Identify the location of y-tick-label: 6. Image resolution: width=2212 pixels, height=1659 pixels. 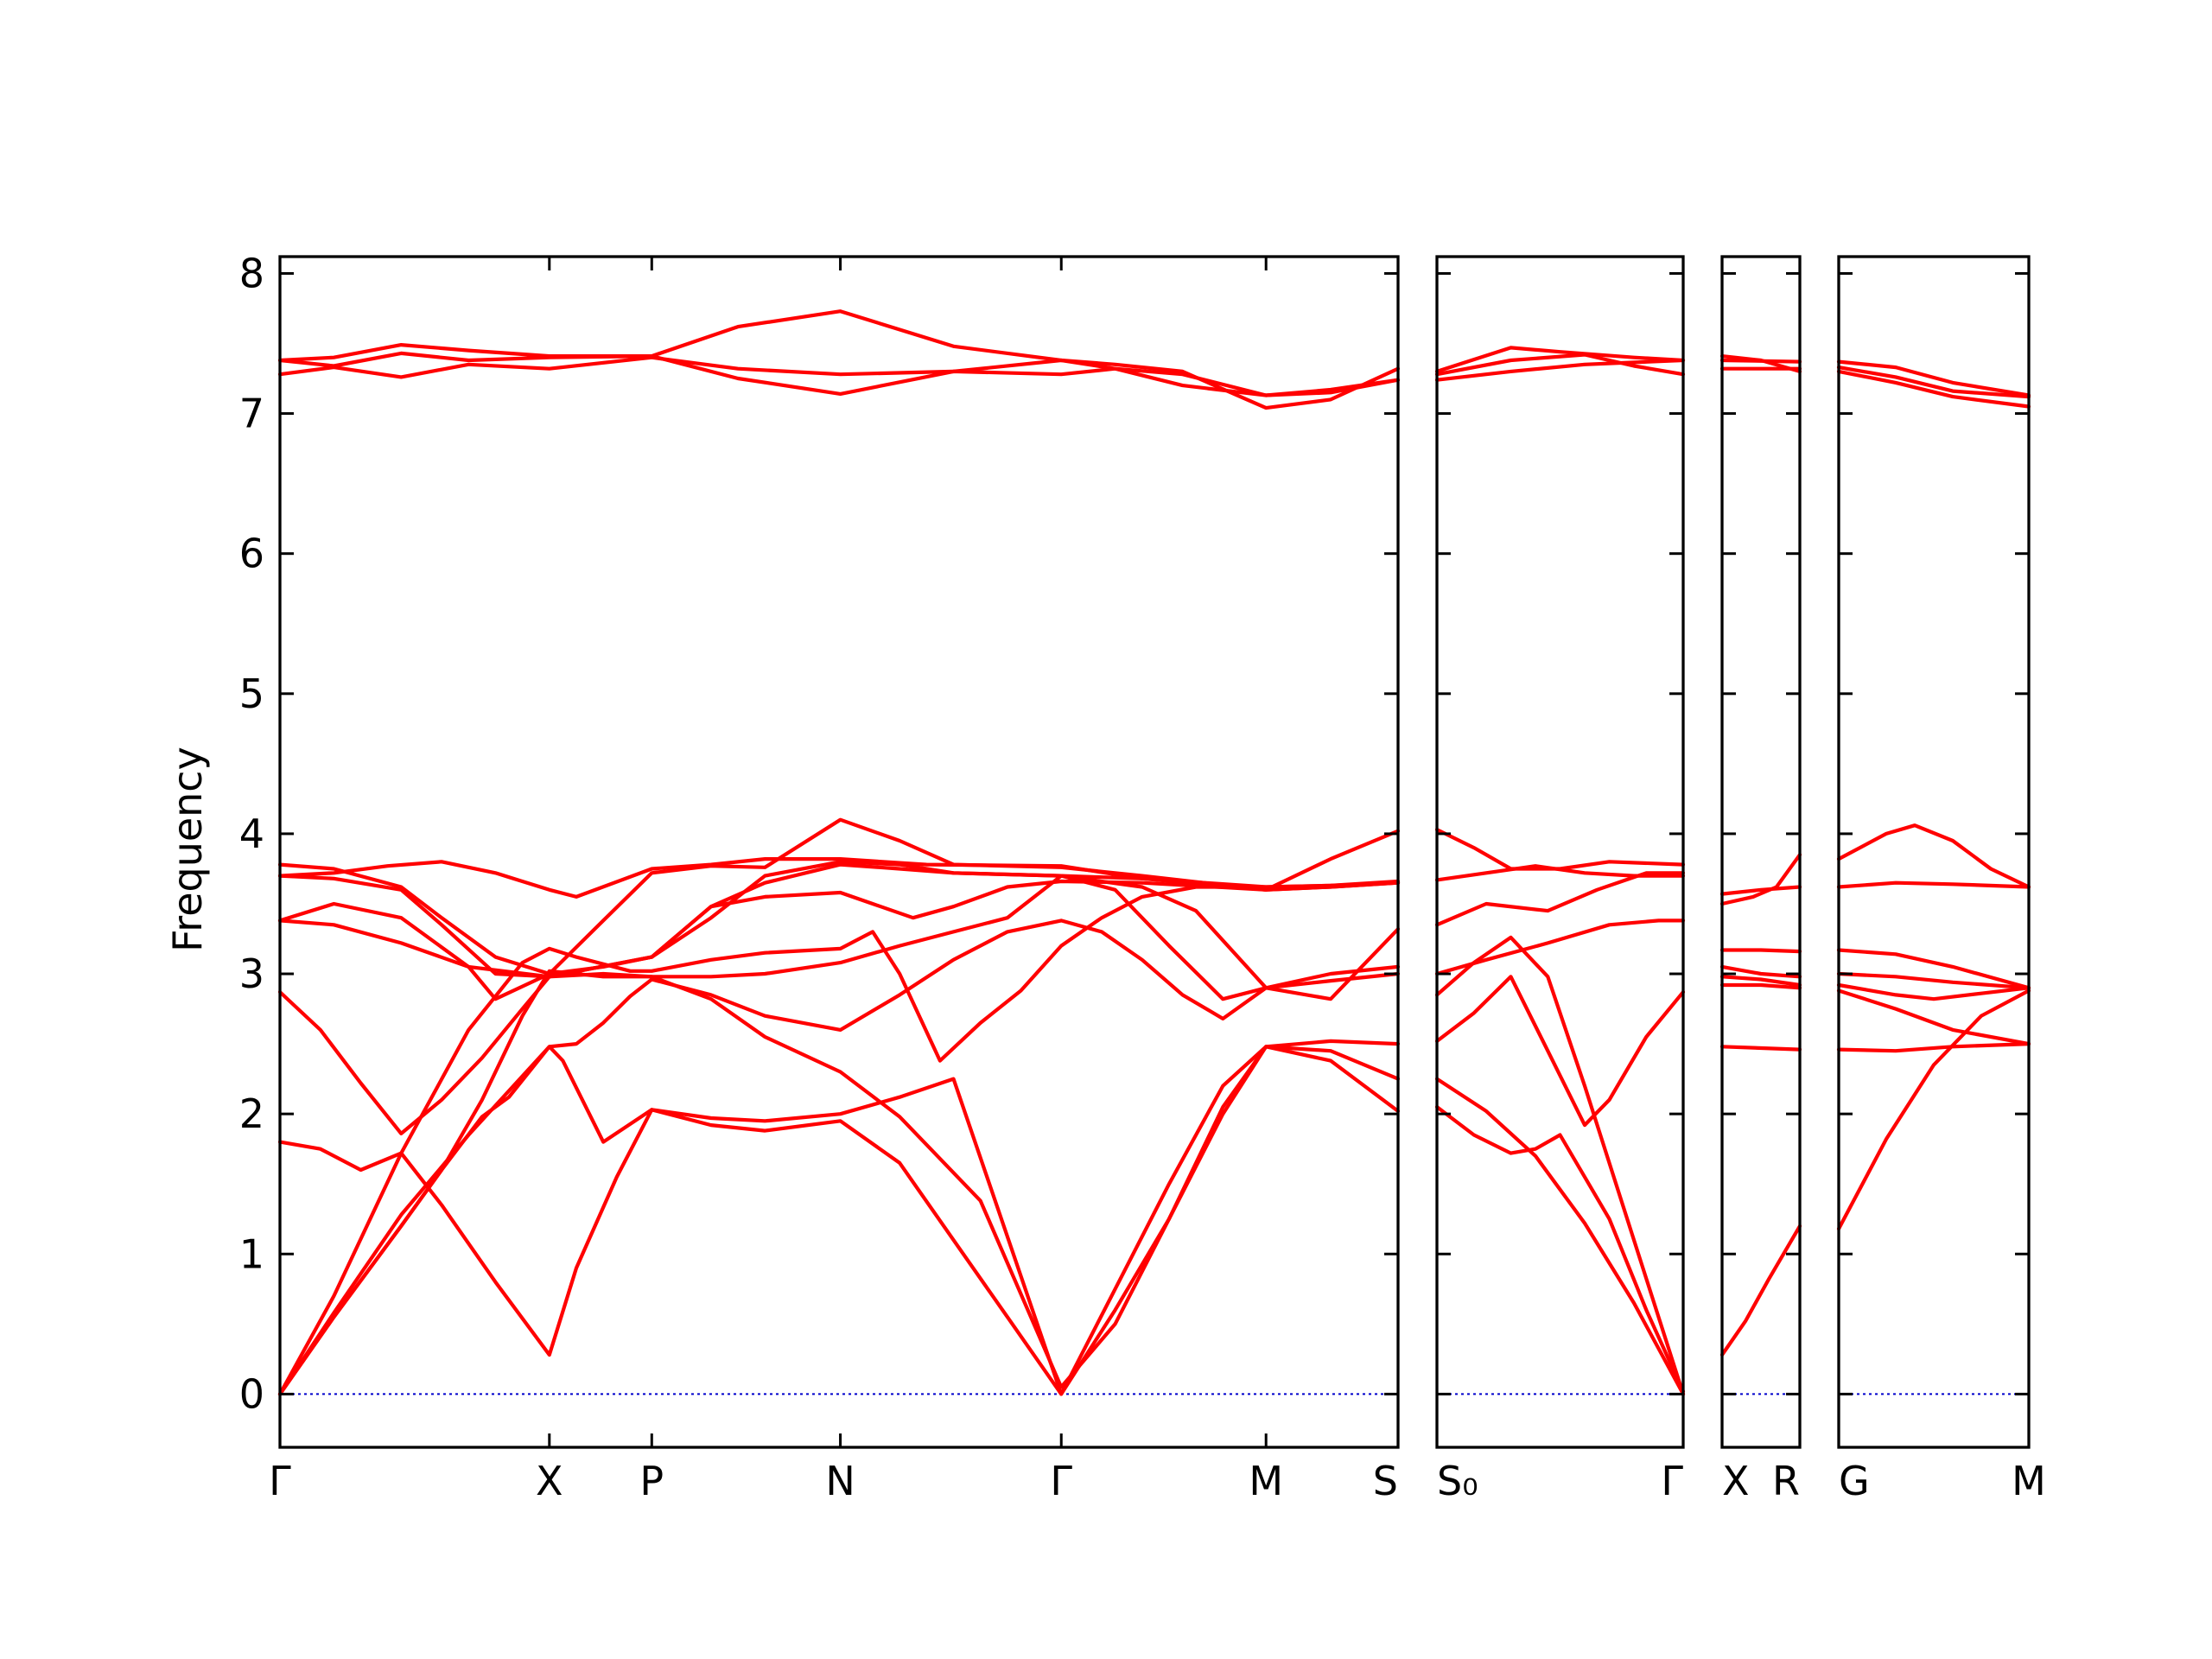
(251, 554).